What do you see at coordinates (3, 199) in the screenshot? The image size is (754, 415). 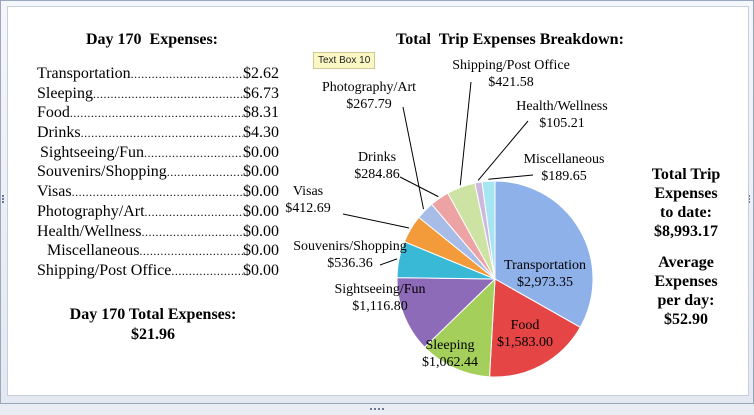 I see `left-resize-handle` at bounding box center [3, 199].